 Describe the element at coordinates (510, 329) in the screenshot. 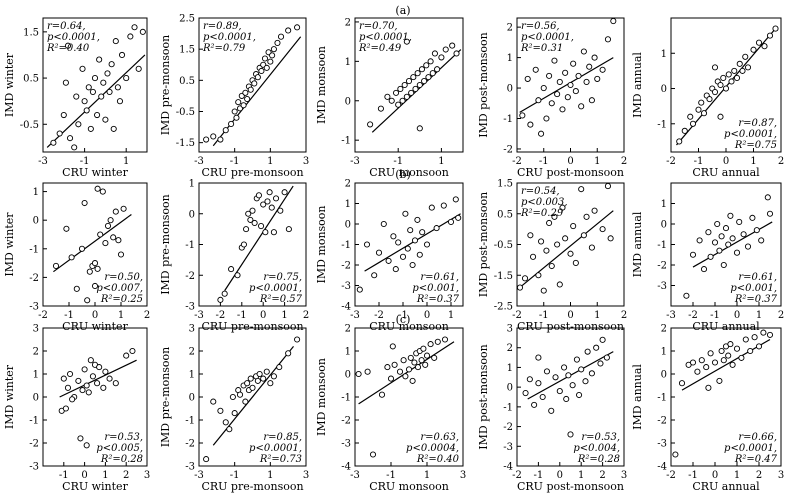

I see `y-tick-label: 3` at that location.